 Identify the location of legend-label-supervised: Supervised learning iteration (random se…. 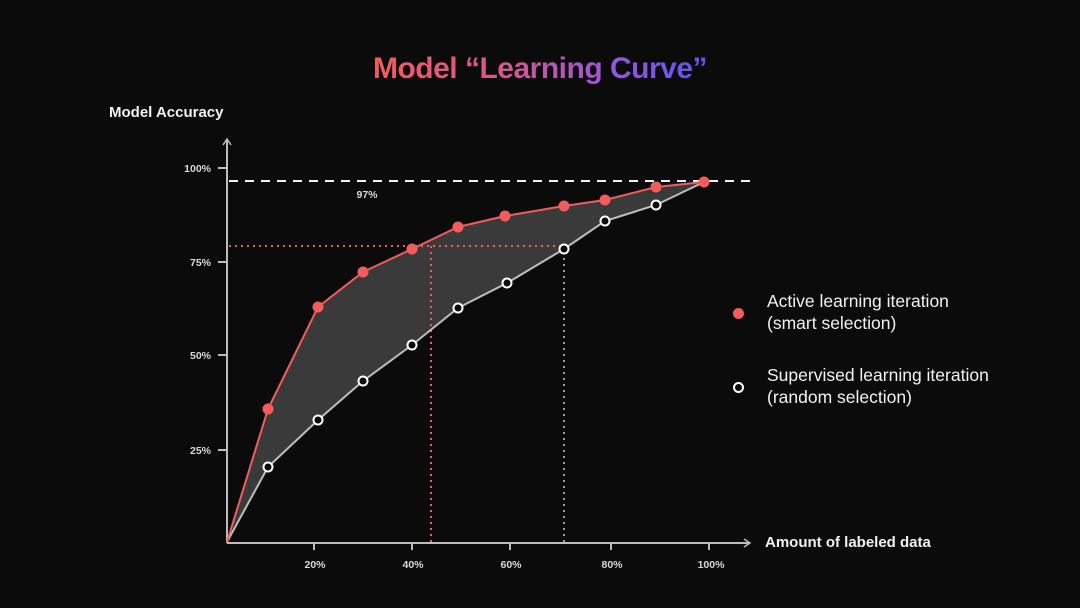
(878, 386).